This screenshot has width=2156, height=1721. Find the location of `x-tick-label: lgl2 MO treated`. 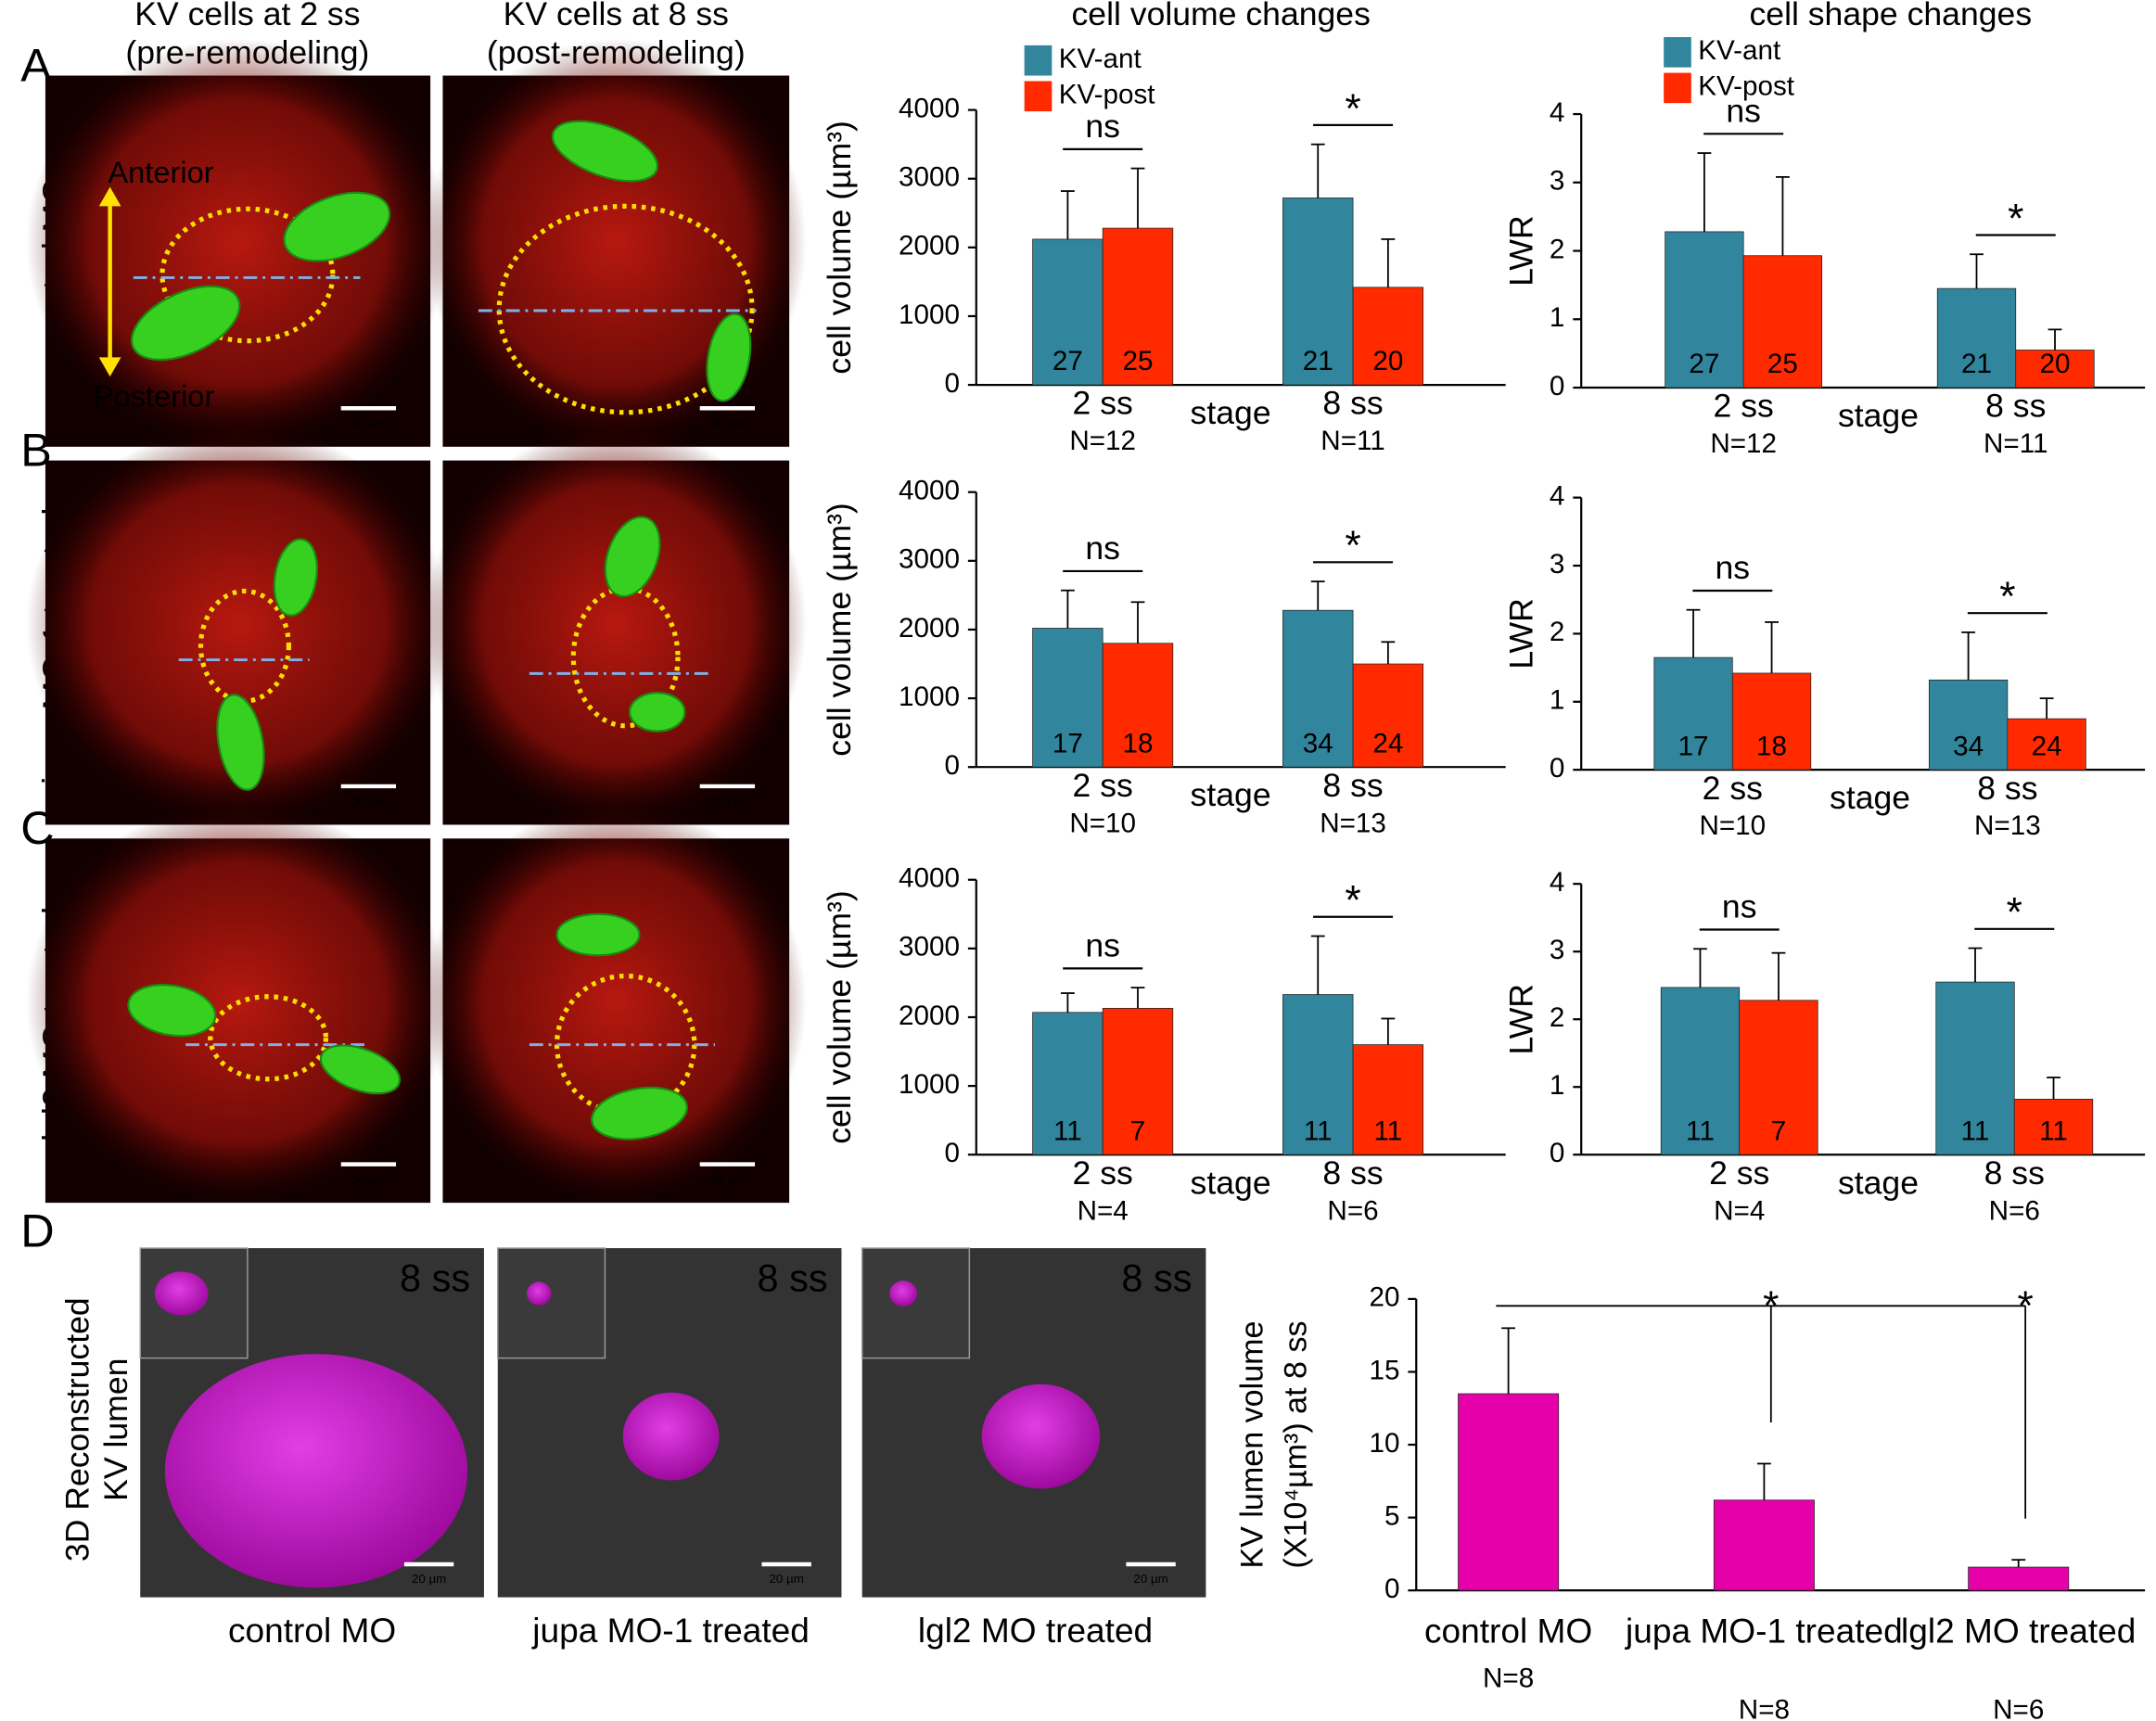

x-tick-label: lgl2 MO treated is located at coordinates (2019, 1632).